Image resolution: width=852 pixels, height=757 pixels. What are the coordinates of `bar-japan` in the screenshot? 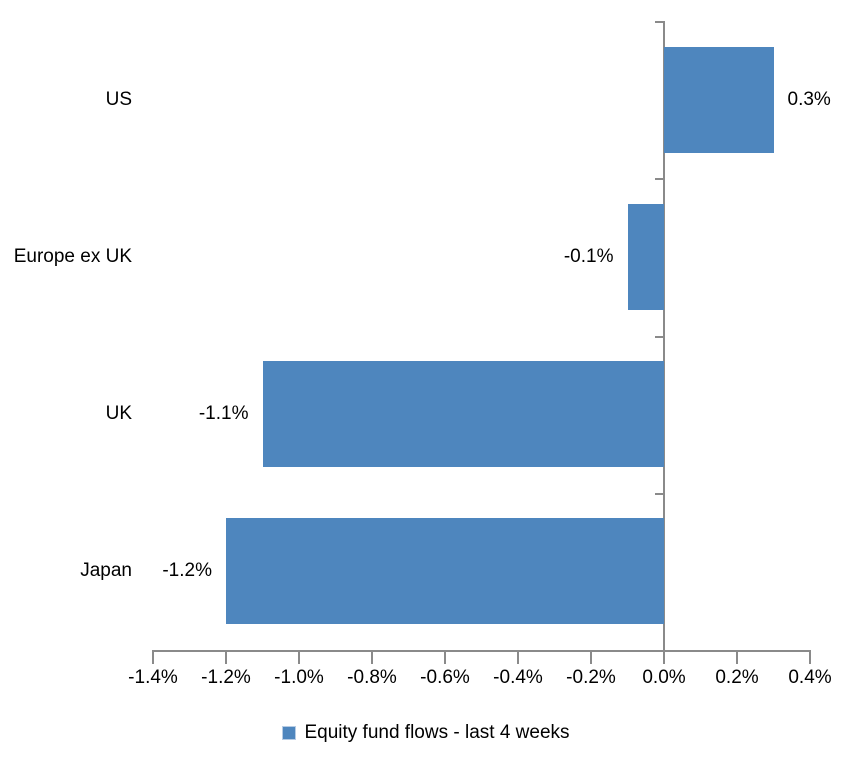 It's located at (445, 571).